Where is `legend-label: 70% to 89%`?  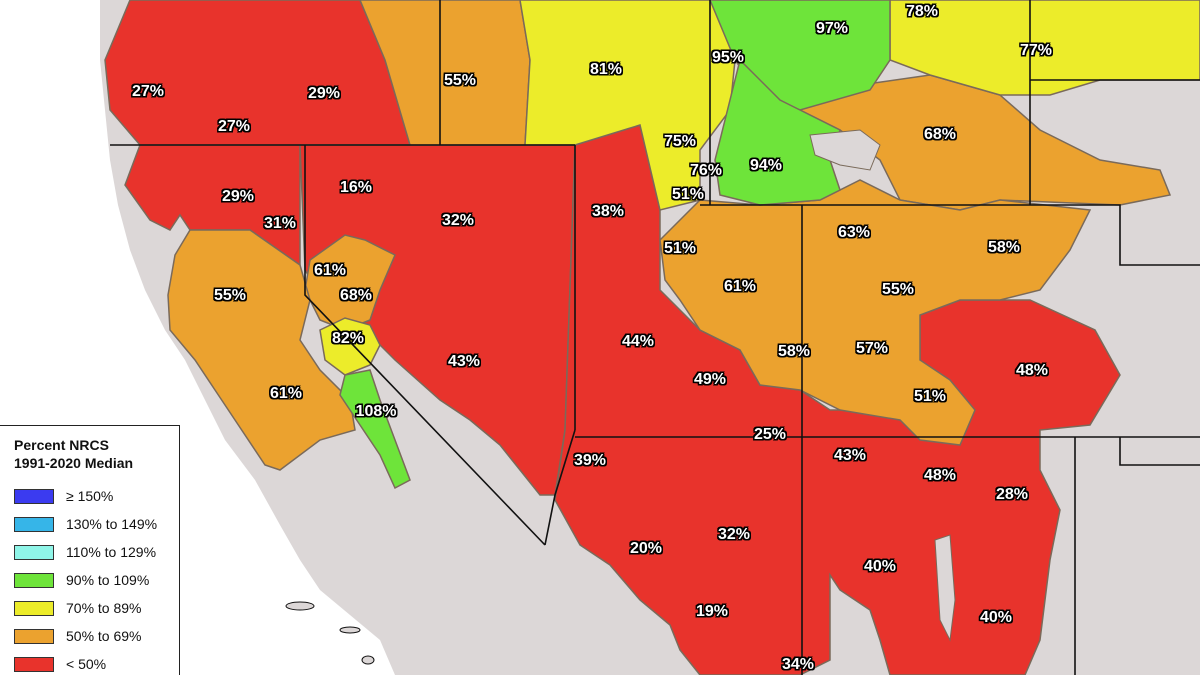
legend-label: 70% to 89% is located at coordinates (104, 608).